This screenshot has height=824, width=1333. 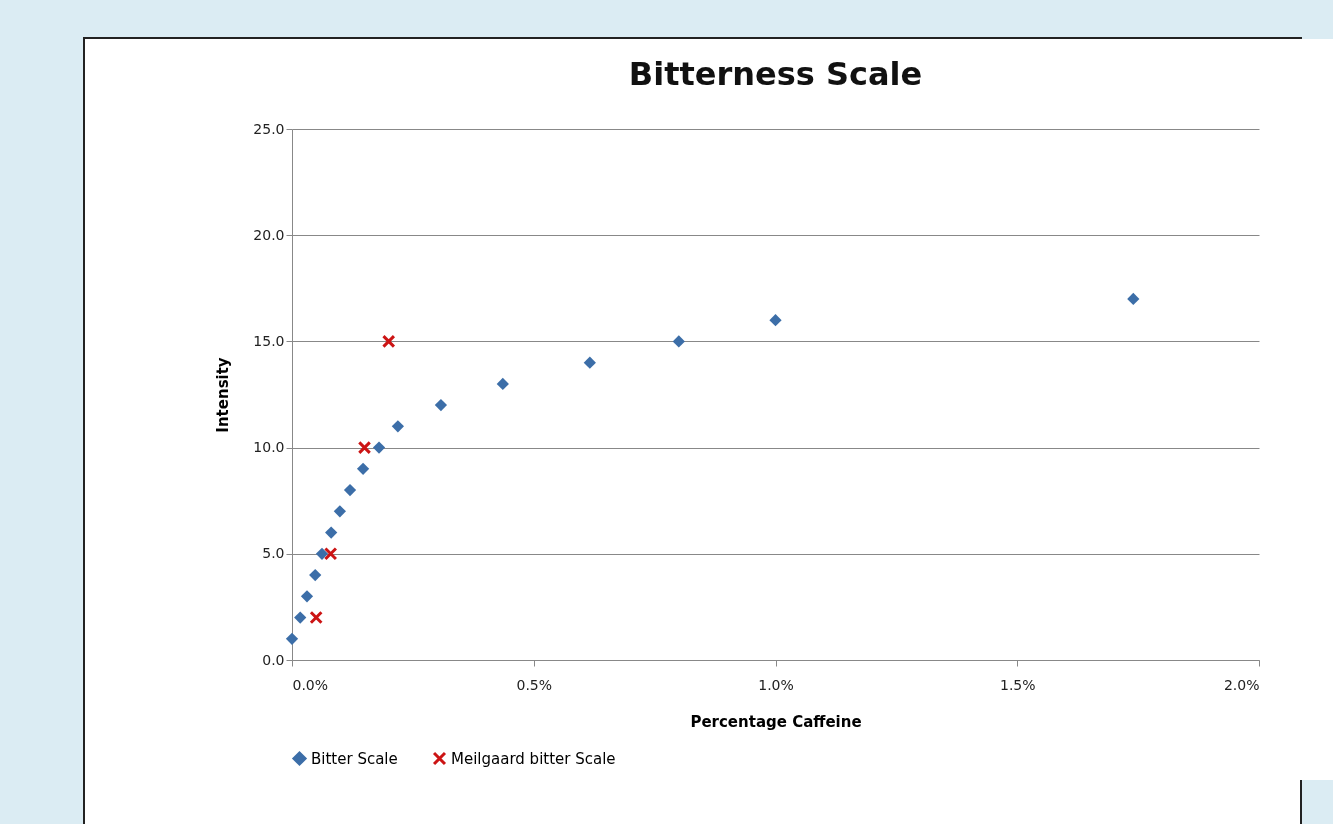 I want to click on y-axis-title: Intensity, so click(x=223, y=395).